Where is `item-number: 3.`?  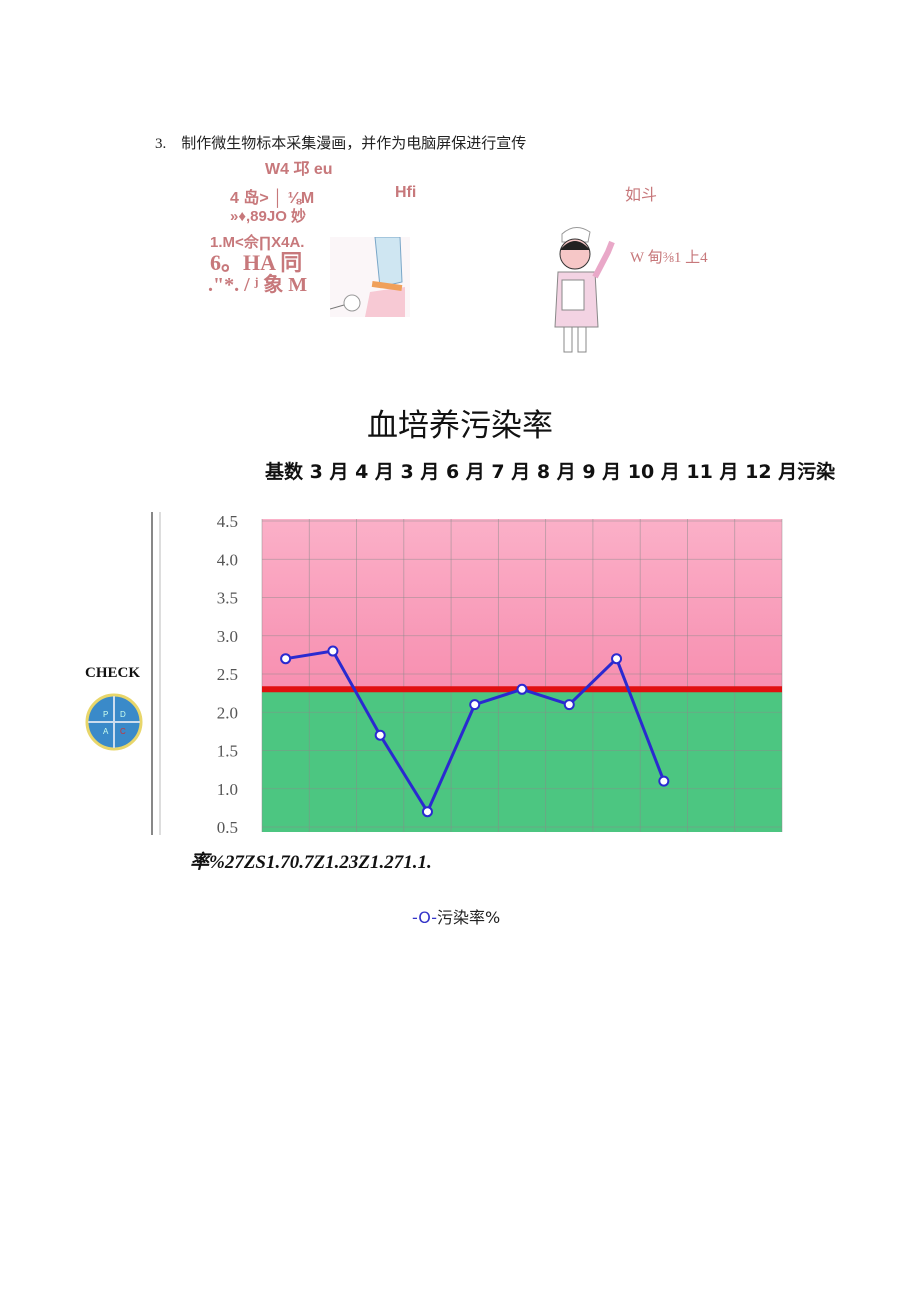 item-number: 3. is located at coordinates (161, 144).